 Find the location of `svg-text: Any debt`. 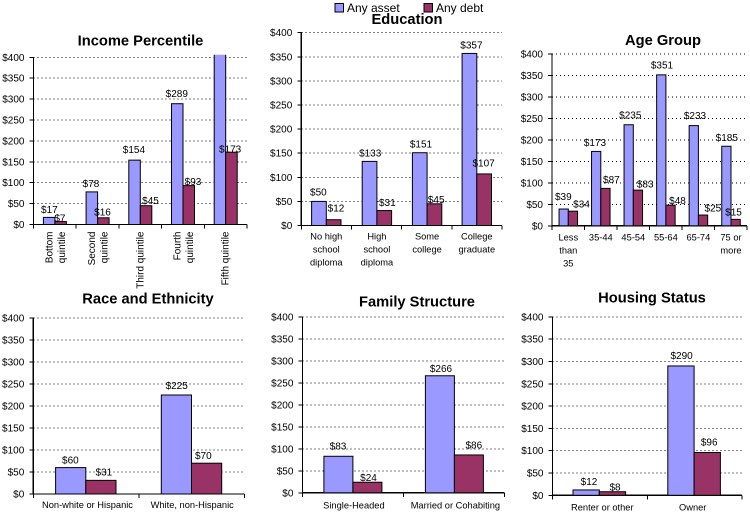

svg-text: Any debt is located at coordinates (460, 8).